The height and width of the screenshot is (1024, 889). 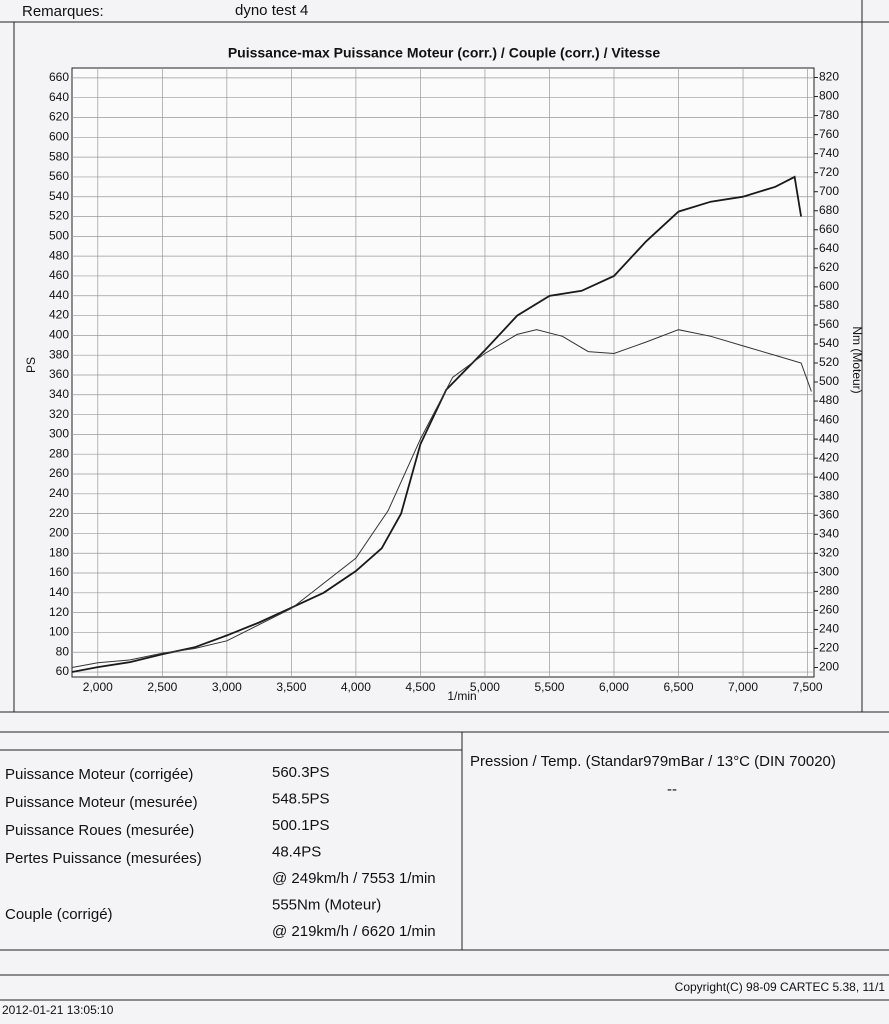 What do you see at coordinates (829, 438) in the screenshot?
I see `y2-tick-label: 440` at bounding box center [829, 438].